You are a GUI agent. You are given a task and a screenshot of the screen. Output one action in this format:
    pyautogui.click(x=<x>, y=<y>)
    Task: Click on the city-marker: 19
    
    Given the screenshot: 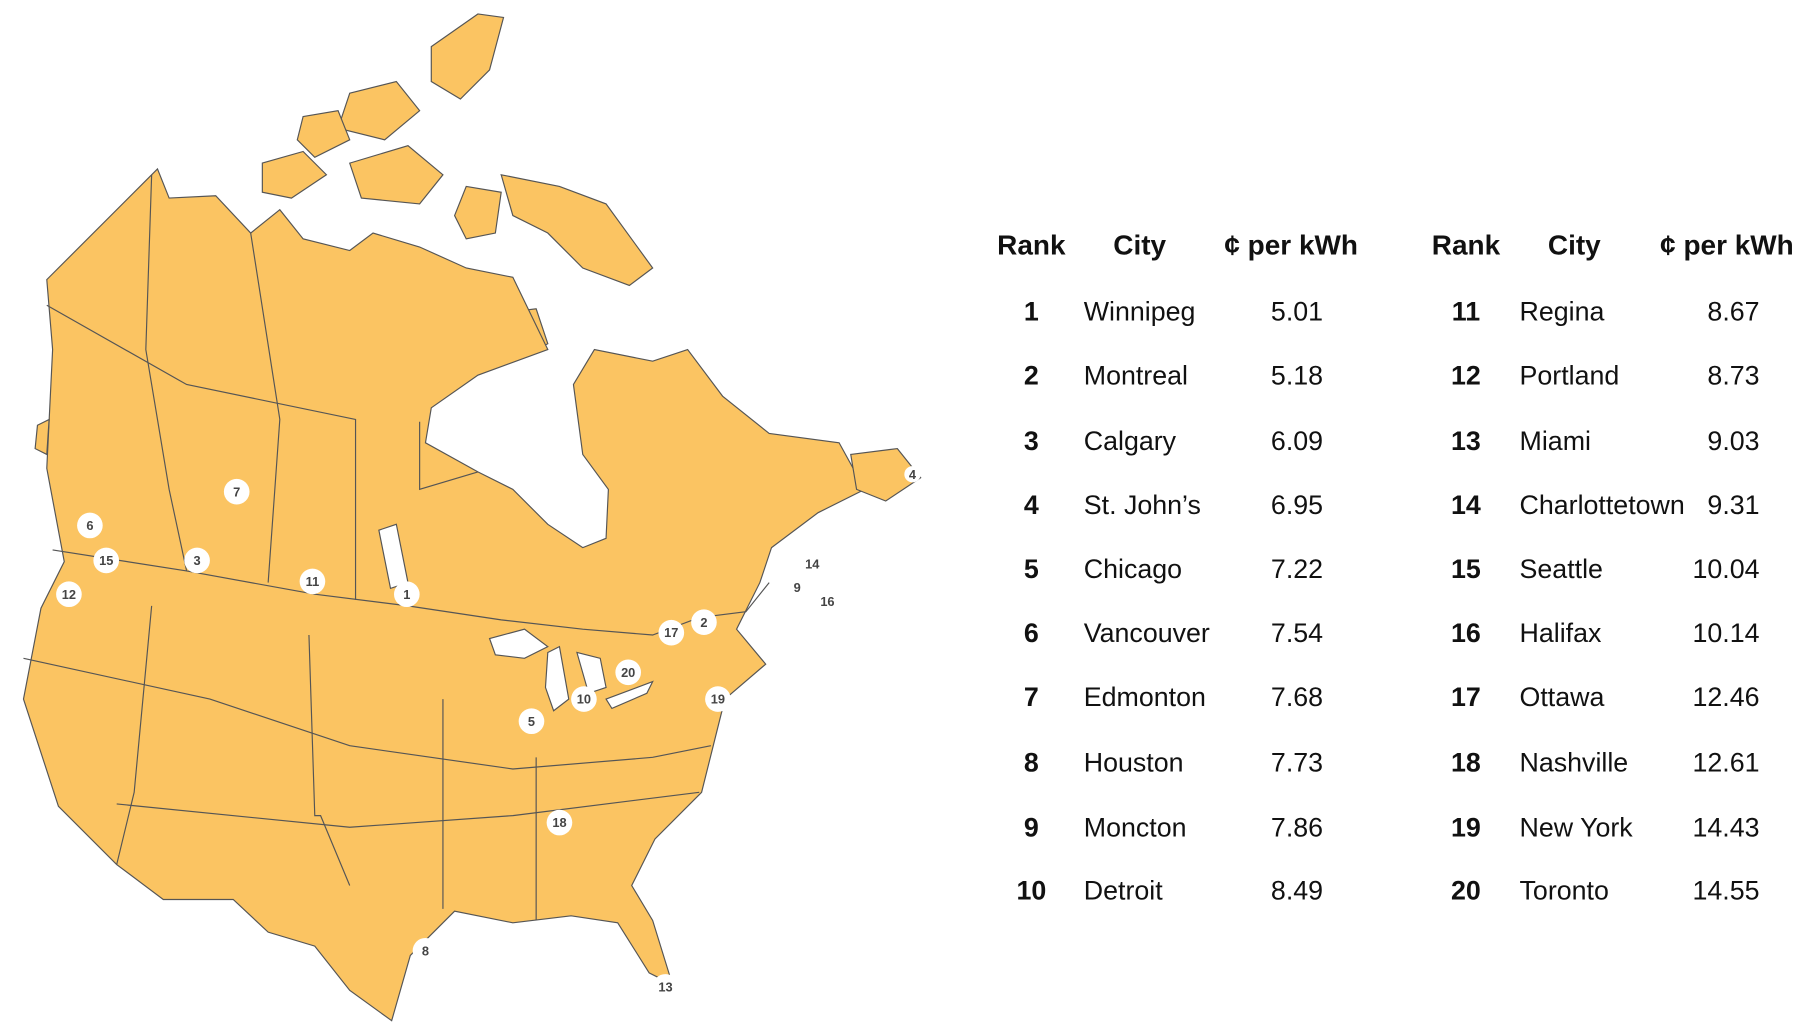 What is the action you would take?
    pyautogui.click(x=718, y=699)
    